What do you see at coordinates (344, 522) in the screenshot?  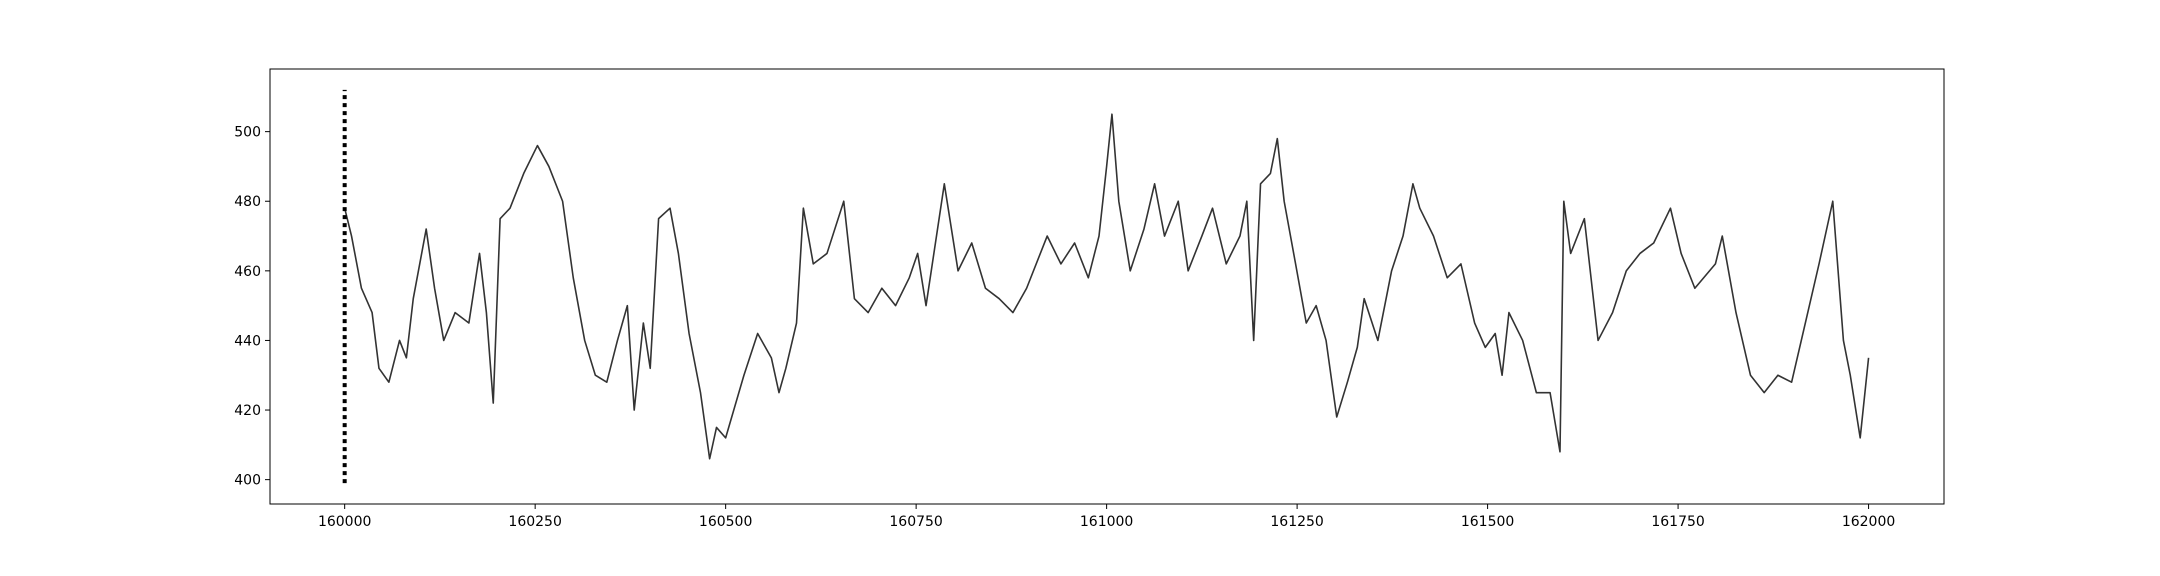 I see `x-tick-label: 160000` at bounding box center [344, 522].